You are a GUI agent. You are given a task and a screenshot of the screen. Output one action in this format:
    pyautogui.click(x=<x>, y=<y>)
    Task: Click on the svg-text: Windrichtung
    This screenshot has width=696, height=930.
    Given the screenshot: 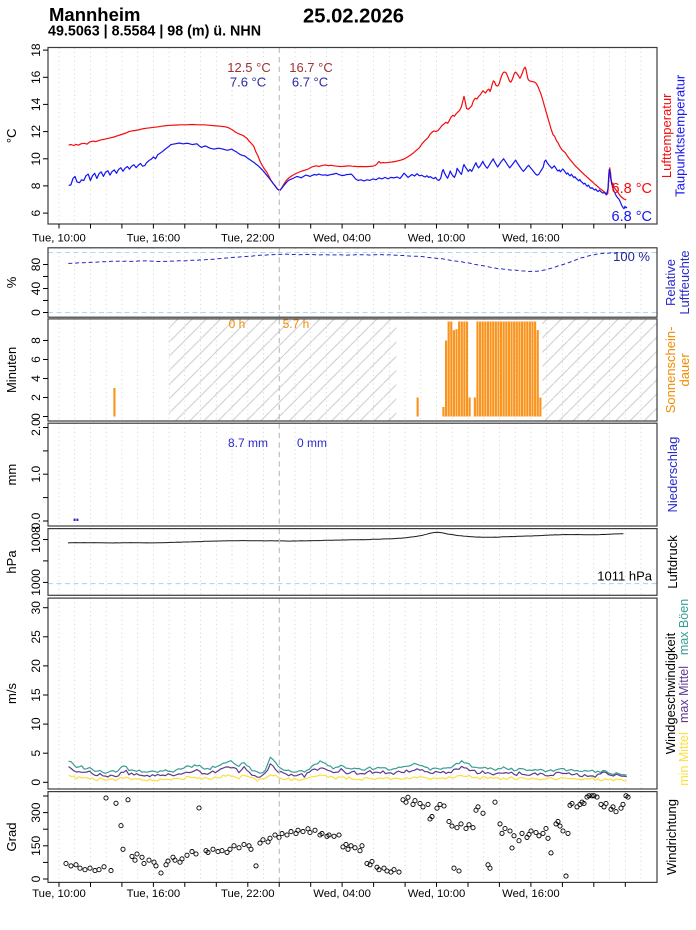 What is the action you would take?
    pyautogui.click(x=671, y=837)
    